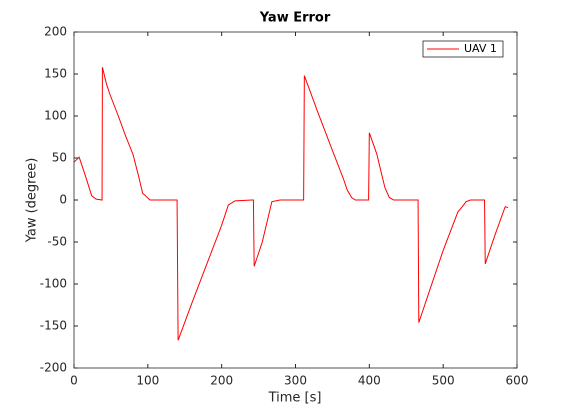 The image size is (570, 417). I want to click on x-axis-label: Time [s], so click(295, 398).